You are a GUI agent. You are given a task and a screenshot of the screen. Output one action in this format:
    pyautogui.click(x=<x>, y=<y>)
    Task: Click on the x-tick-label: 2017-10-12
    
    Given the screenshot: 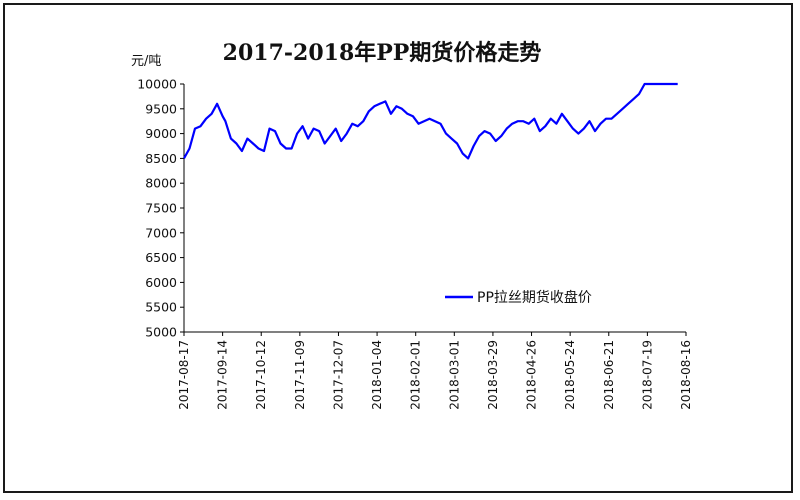 What is the action you would take?
    pyautogui.click(x=261, y=375)
    